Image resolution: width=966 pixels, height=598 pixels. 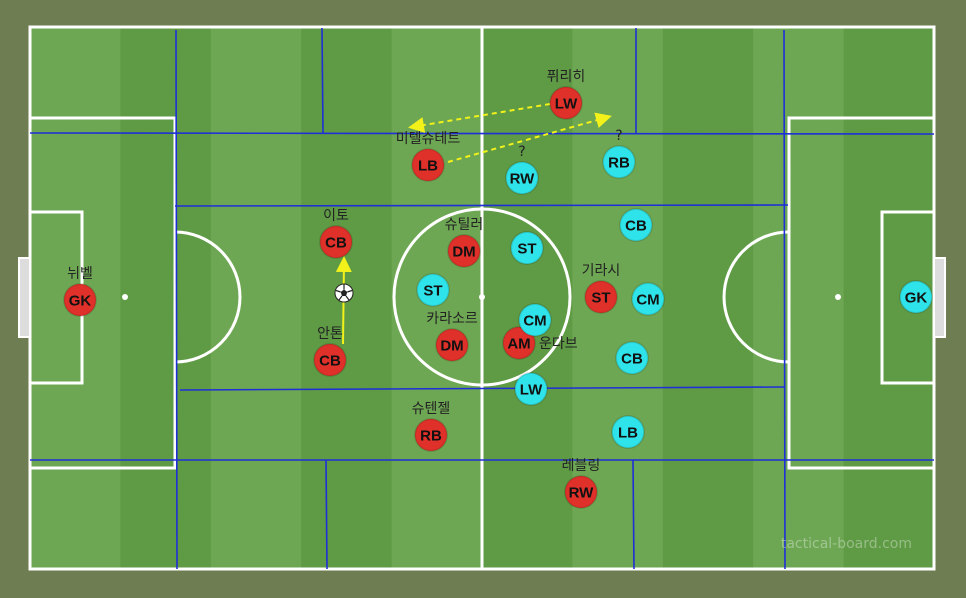 I want to click on player-team_red-rb: RB 슈텐젤, so click(x=431, y=426).